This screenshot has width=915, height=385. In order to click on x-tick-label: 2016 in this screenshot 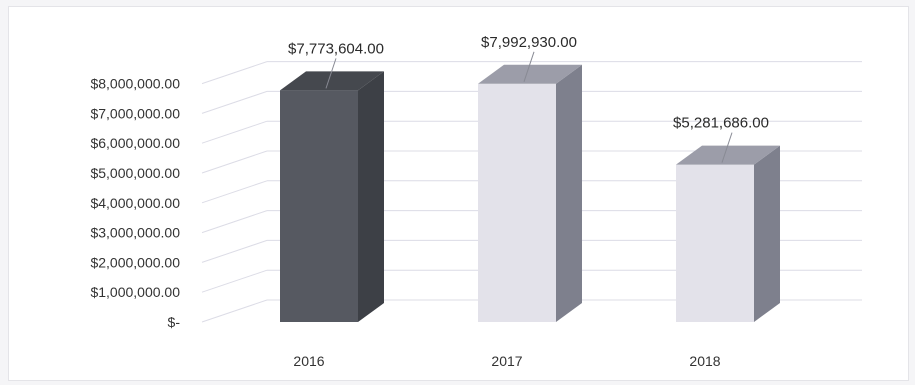, I will do `click(308, 361)`.